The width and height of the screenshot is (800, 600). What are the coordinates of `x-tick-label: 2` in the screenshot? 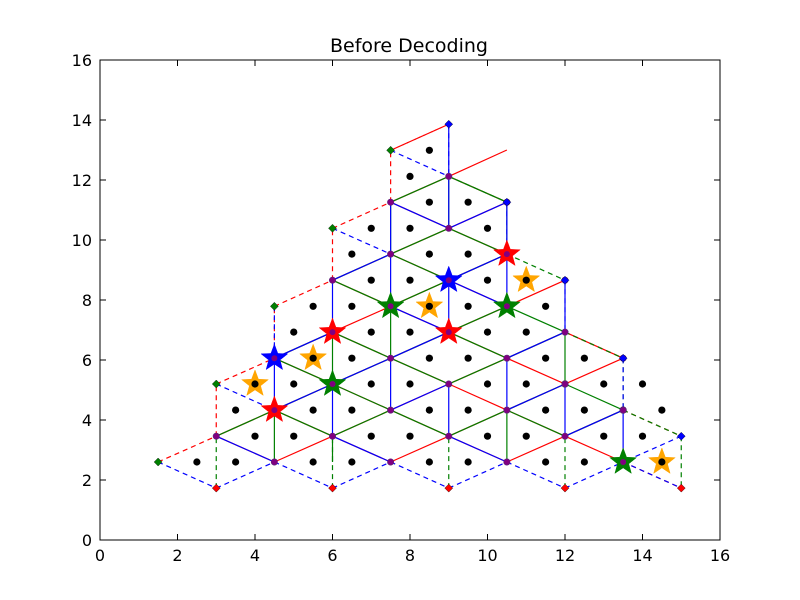 It's located at (177, 555).